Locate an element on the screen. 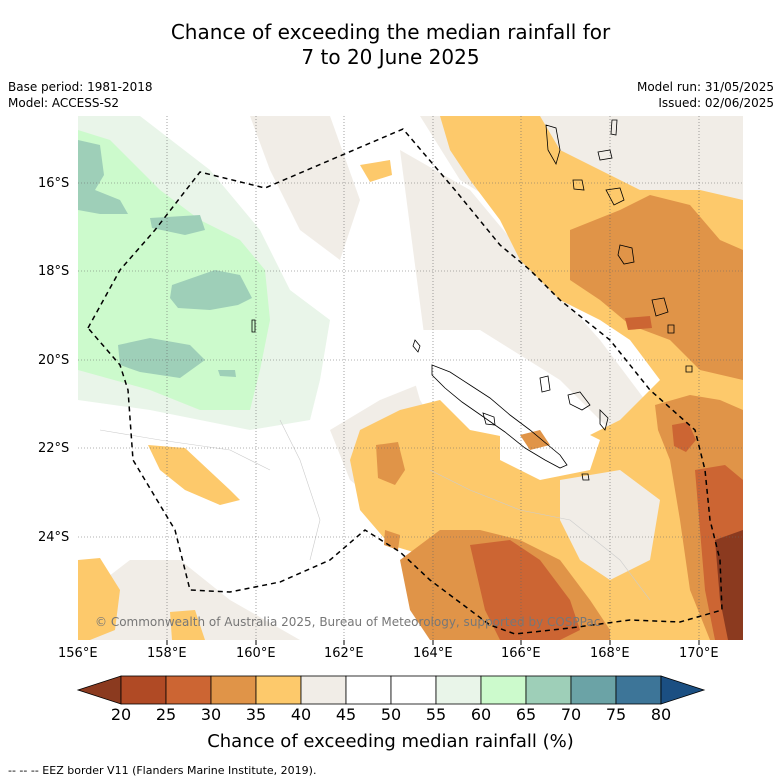 This screenshot has height=781, width=781. colorbar-title: Chance of exceeding median rainfall (%) is located at coordinates (390, 741).